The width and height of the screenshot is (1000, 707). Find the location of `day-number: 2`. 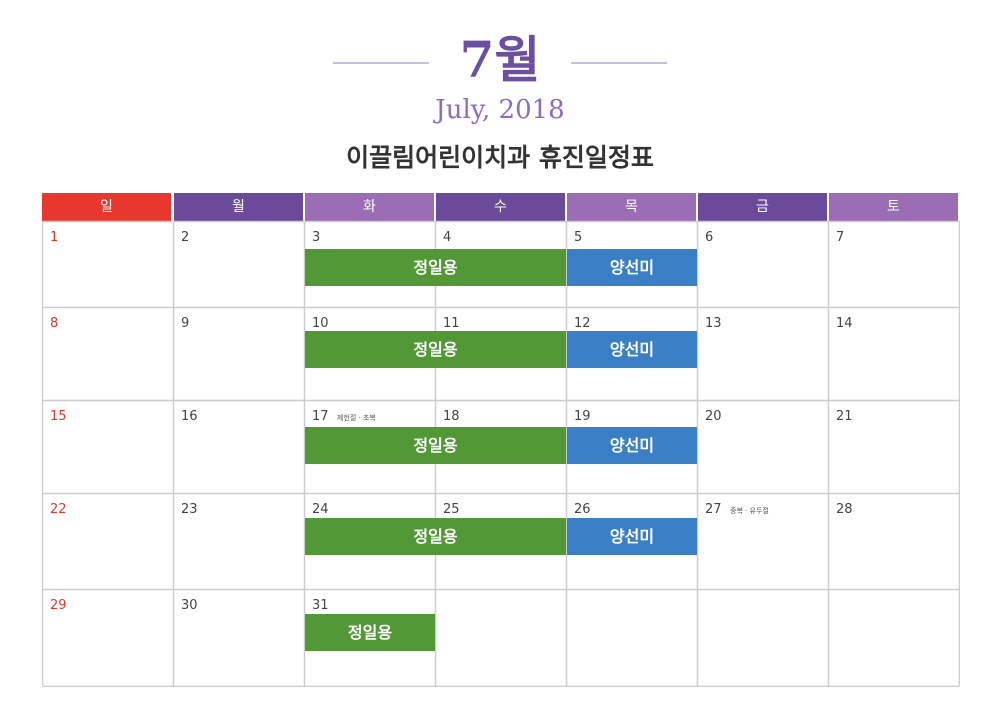

day-number: 2 is located at coordinates (185, 237).